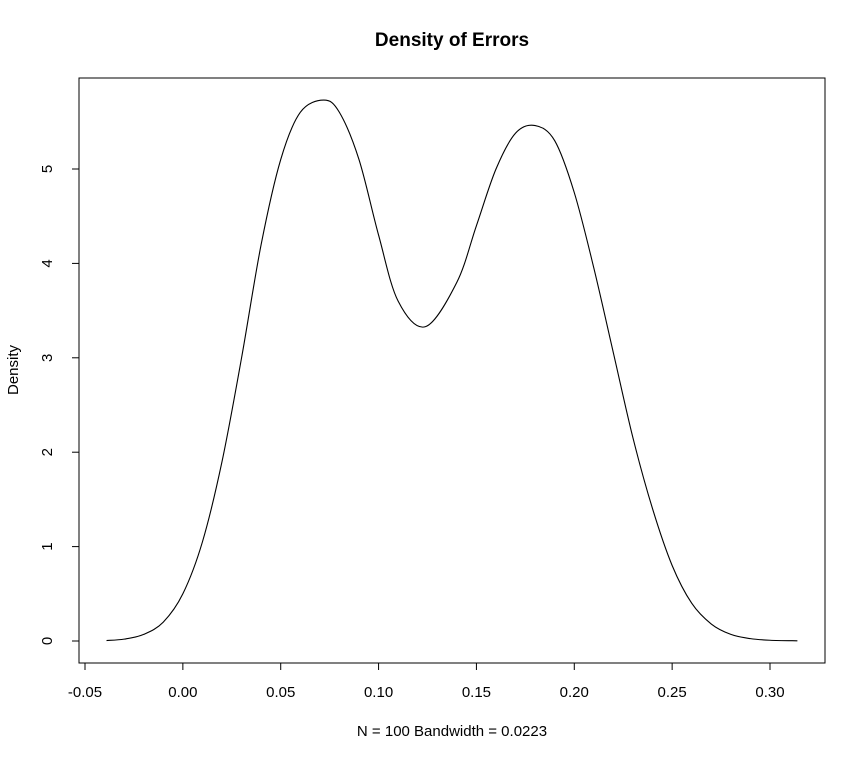 This screenshot has height=761, width=865. Describe the element at coordinates (672, 692) in the screenshot. I see `x-tick-label: 0.25` at that location.